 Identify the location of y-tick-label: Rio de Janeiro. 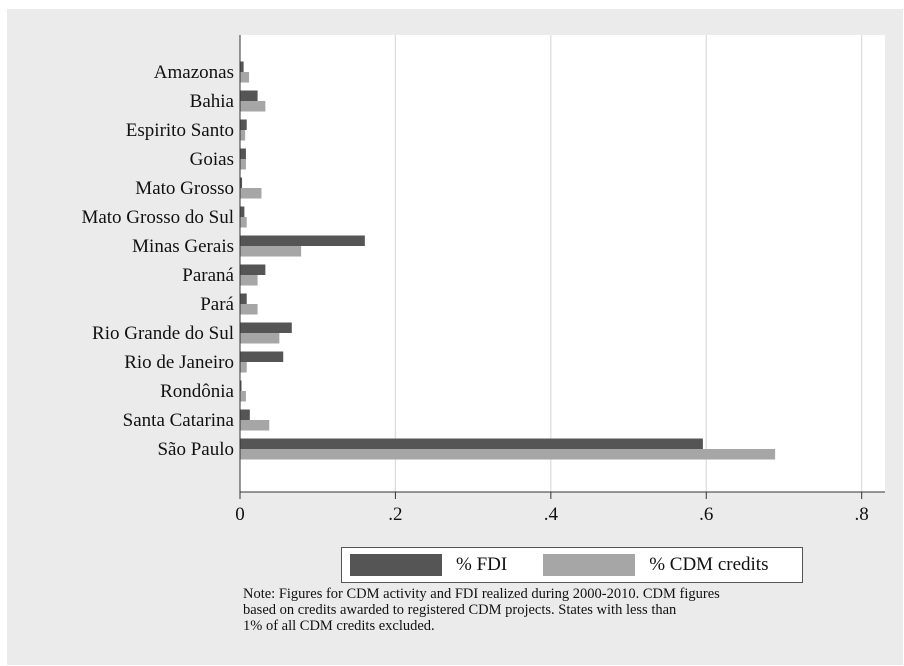
(179, 362).